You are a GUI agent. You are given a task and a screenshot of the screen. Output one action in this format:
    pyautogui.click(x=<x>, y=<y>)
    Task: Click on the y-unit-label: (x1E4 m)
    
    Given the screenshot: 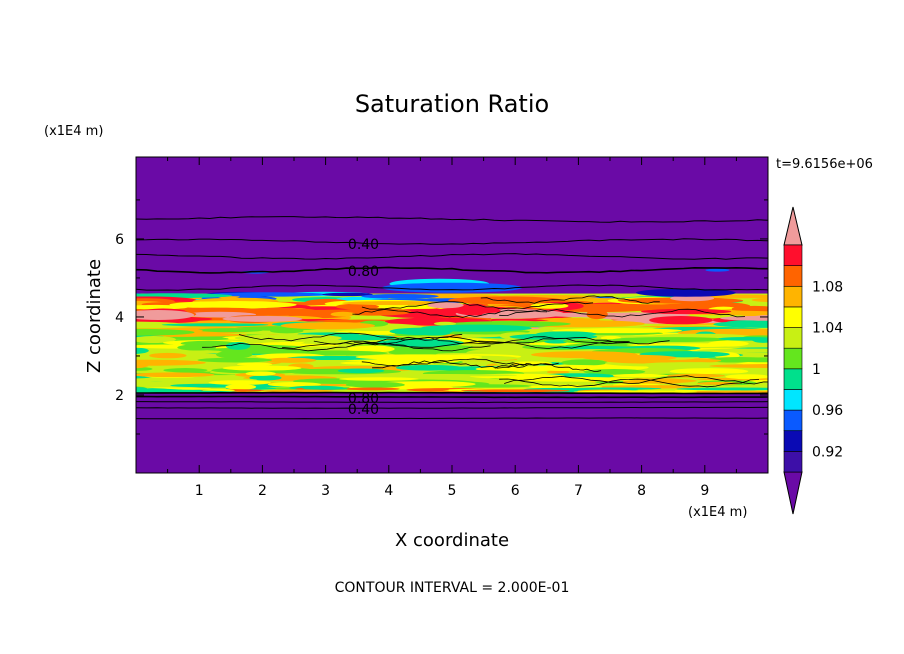 What is the action you would take?
    pyautogui.click(x=73, y=131)
    